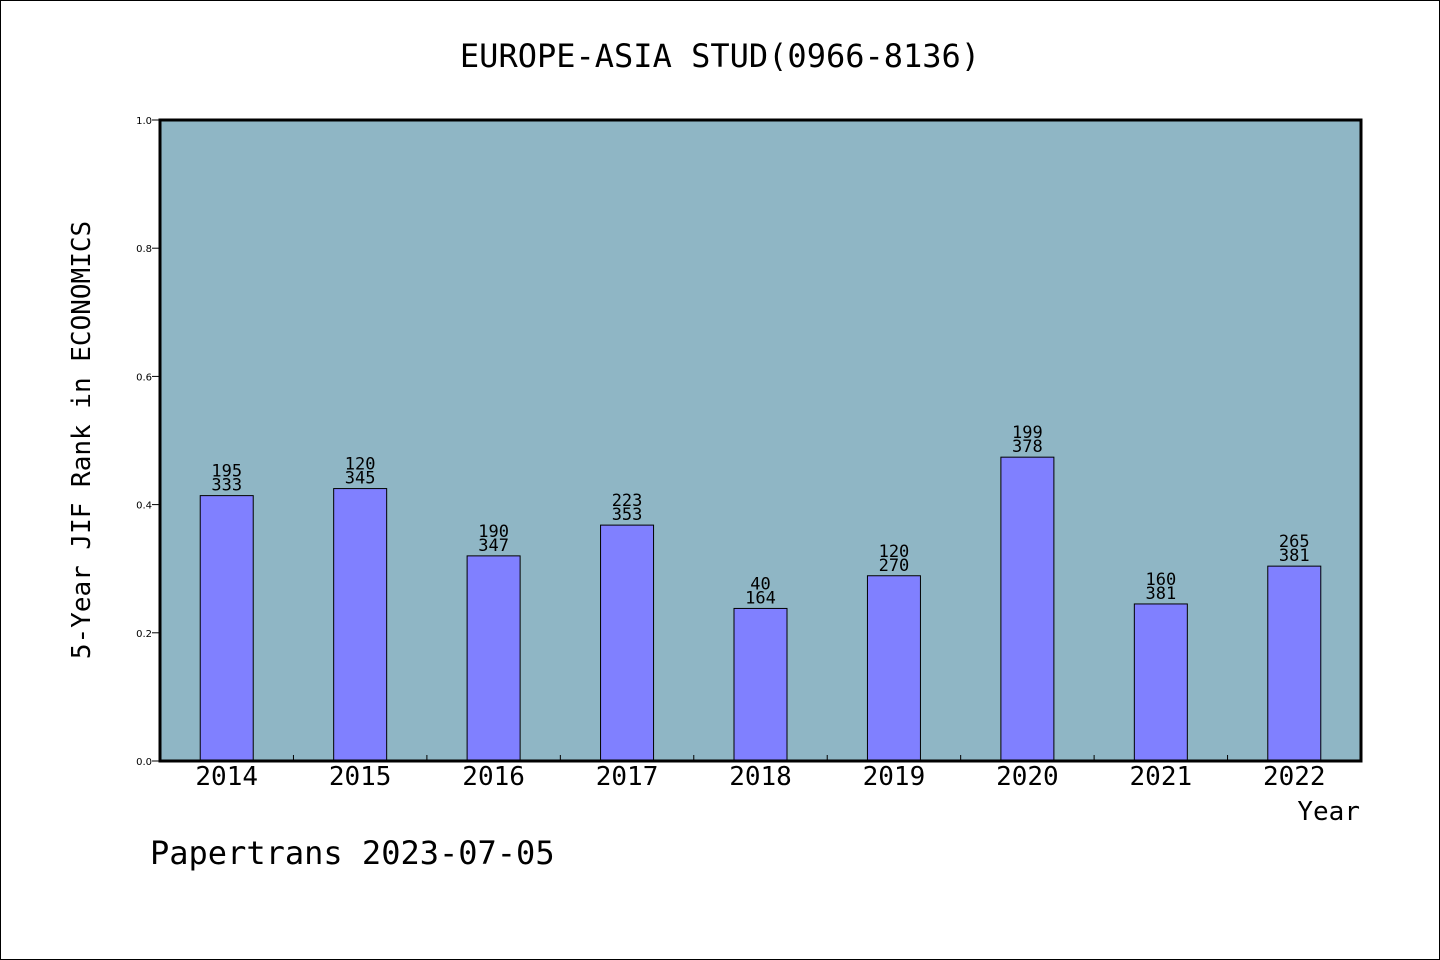  Describe the element at coordinates (1294, 663) in the screenshot. I see `bar-2022` at that location.